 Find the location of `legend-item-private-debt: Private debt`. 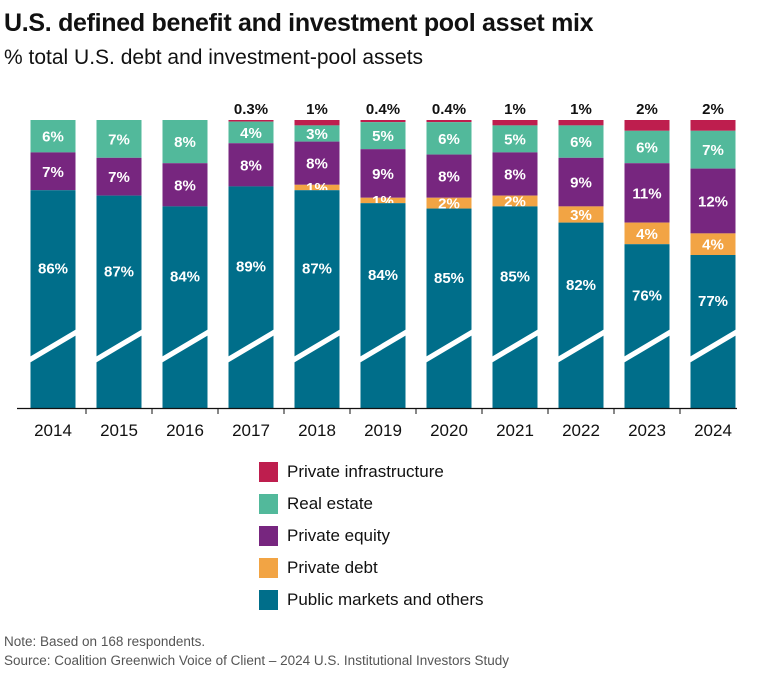

legend-item-private-debt: Private debt is located at coordinates (371, 568).